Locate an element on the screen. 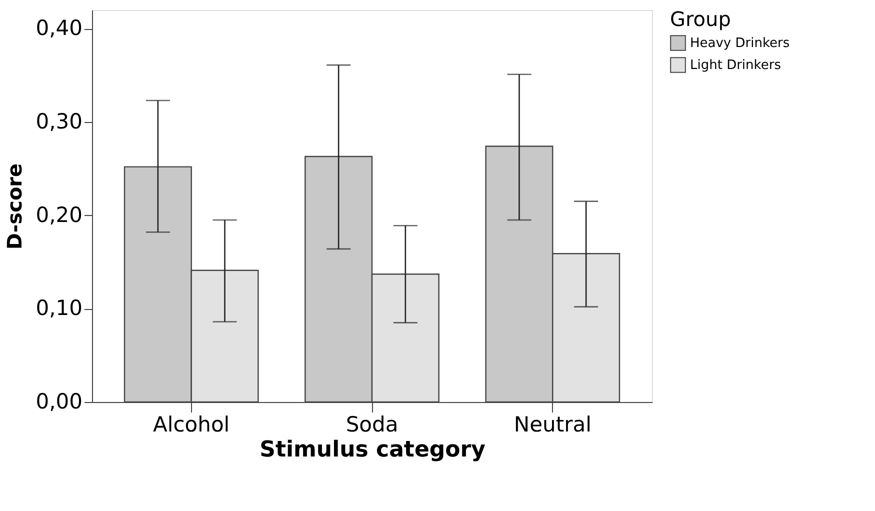 This screenshot has height=511, width=875. y-tick-label: 0,30 is located at coordinates (59, 122).